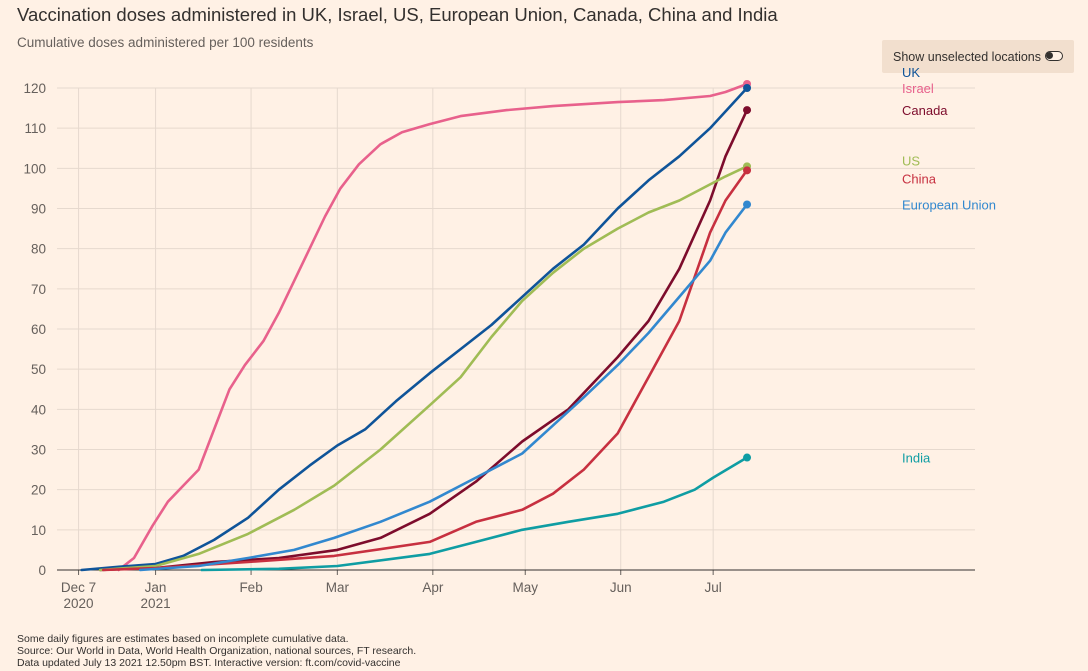  What do you see at coordinates (474, 514) in the screenshot?
I see `series-line-india` at bounding box center [474, 514].